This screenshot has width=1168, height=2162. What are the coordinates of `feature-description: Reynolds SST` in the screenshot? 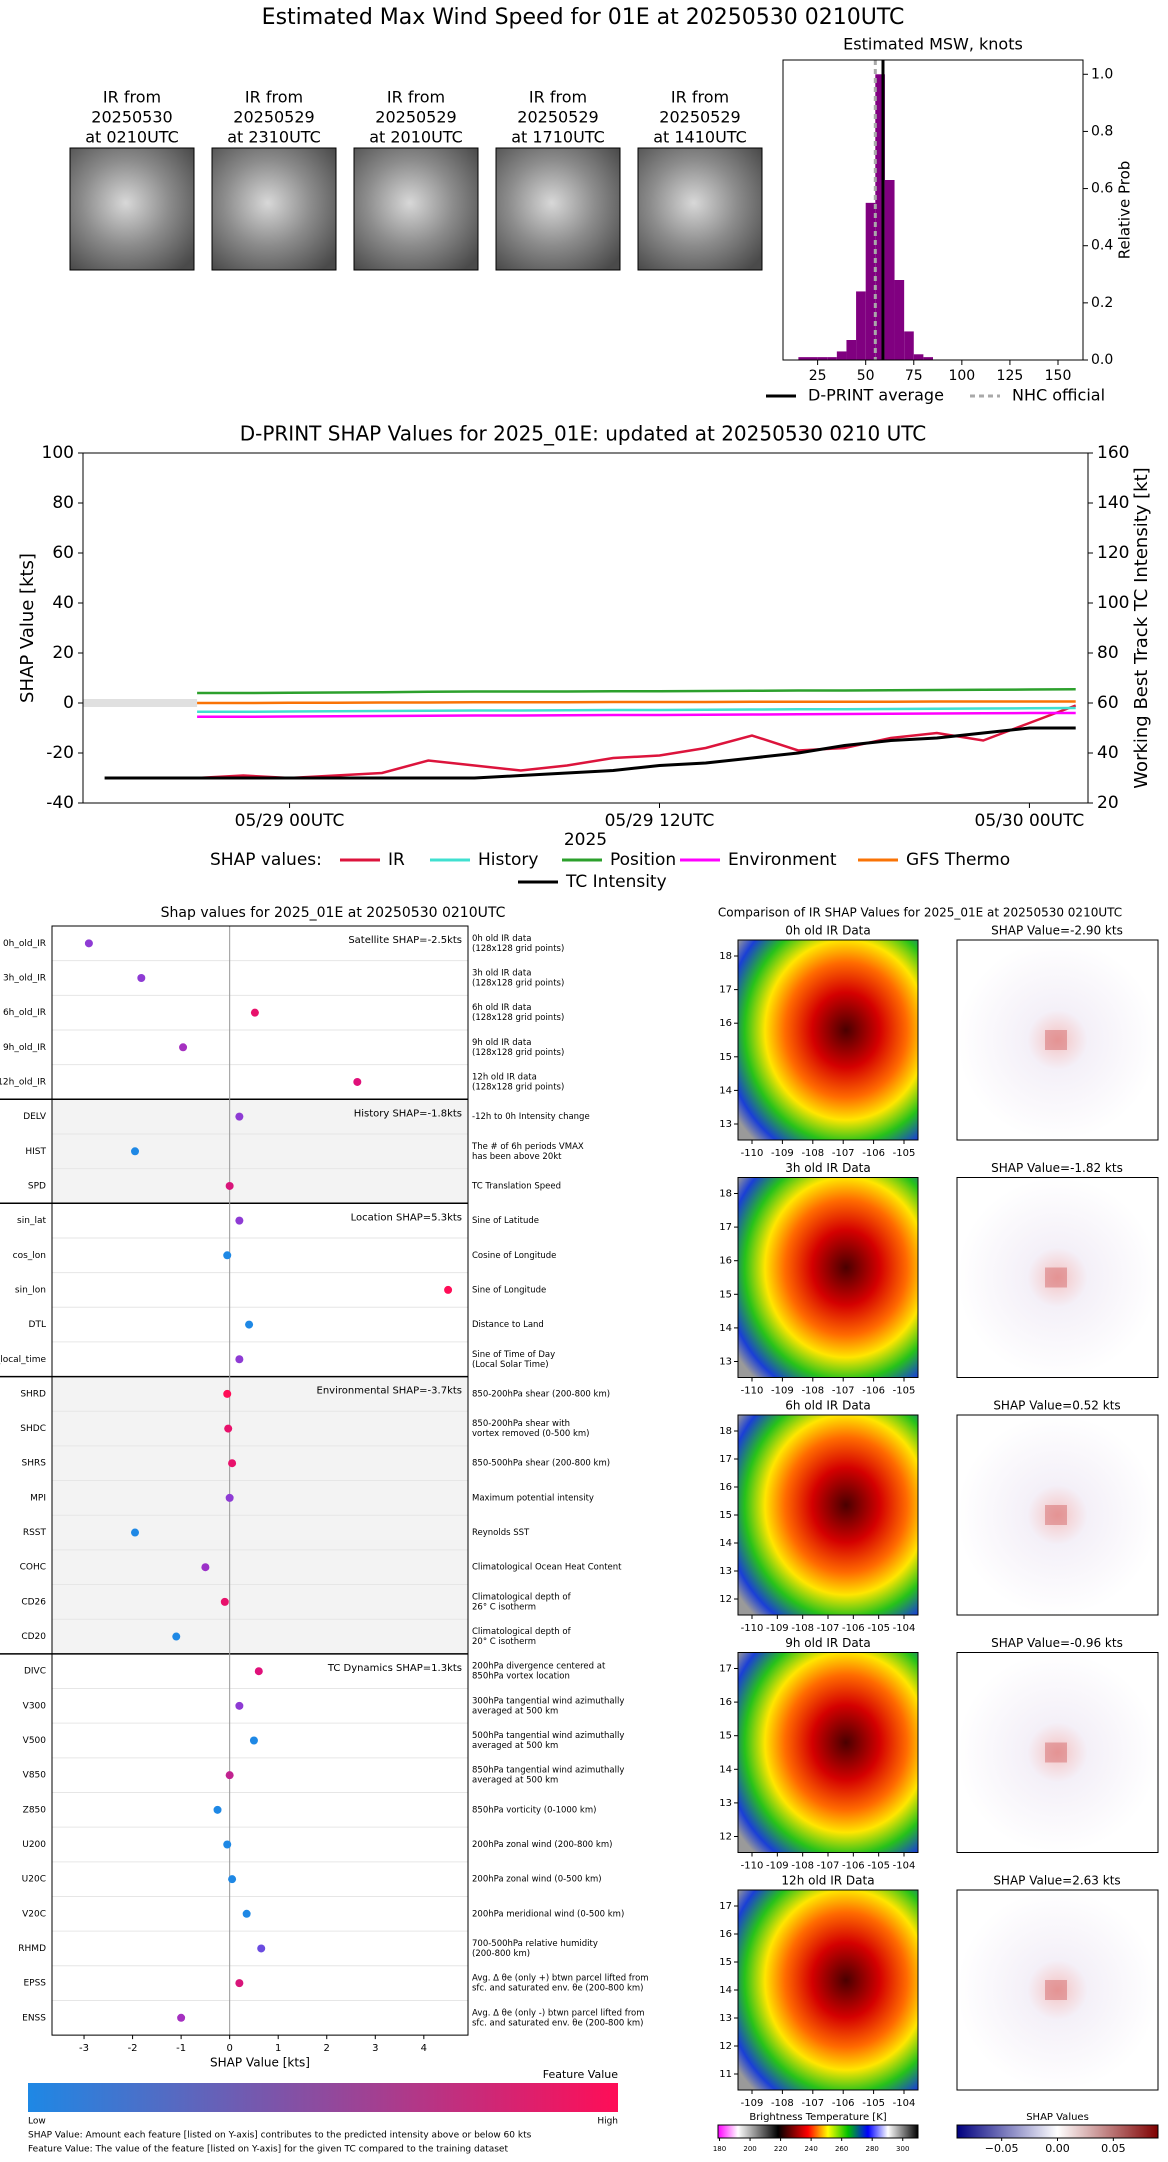 It's located at (501, 1533).